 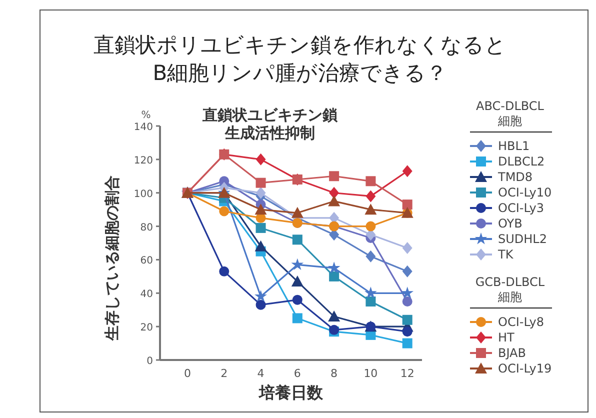 What do you see at coordinates (146, 328) in the screenshot?
I see `y-tick: 20` at bounding box center [146, 328].